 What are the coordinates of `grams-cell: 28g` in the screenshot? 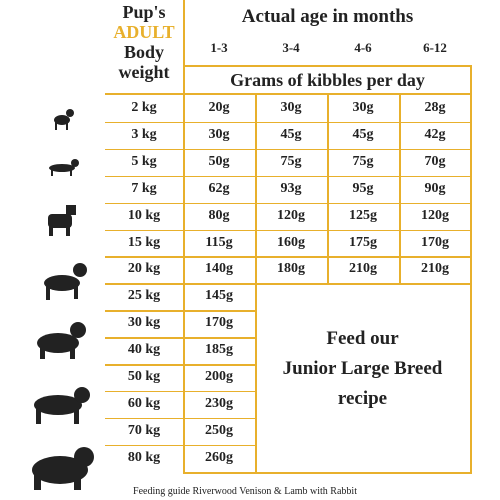 It's located at (435, 107).